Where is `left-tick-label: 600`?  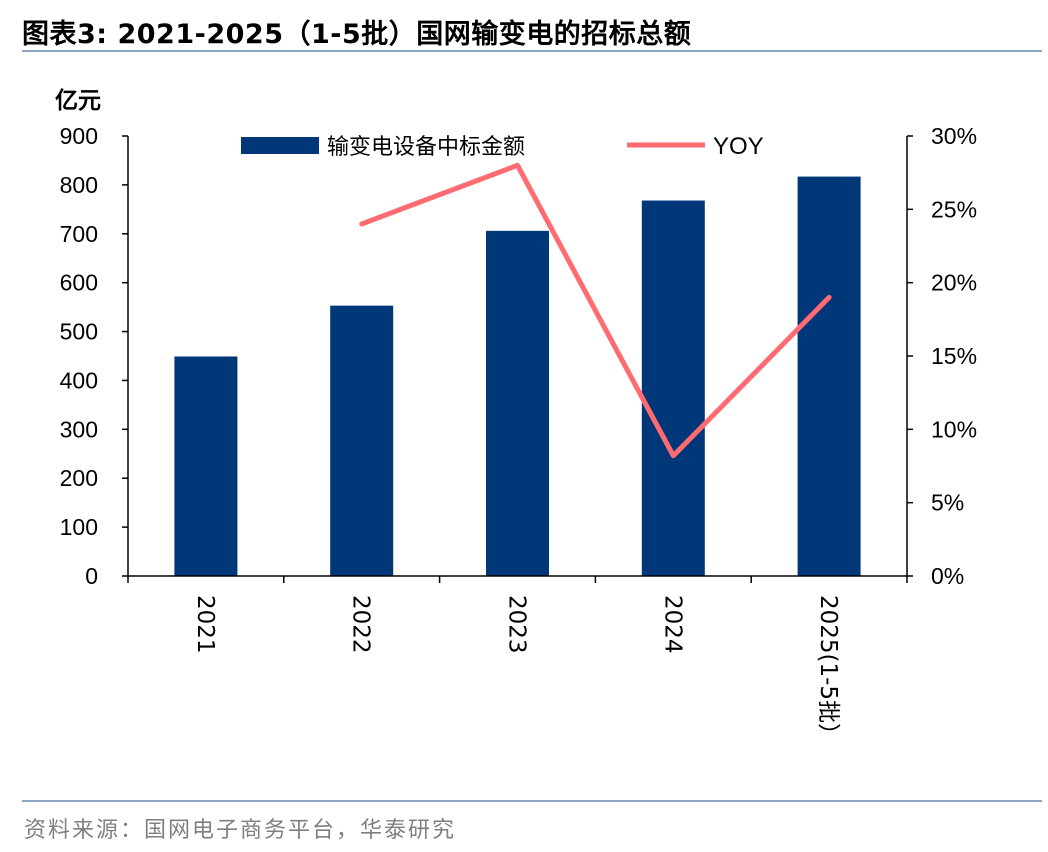 left-tick-label: 600 is located at coordinates (79, 283).